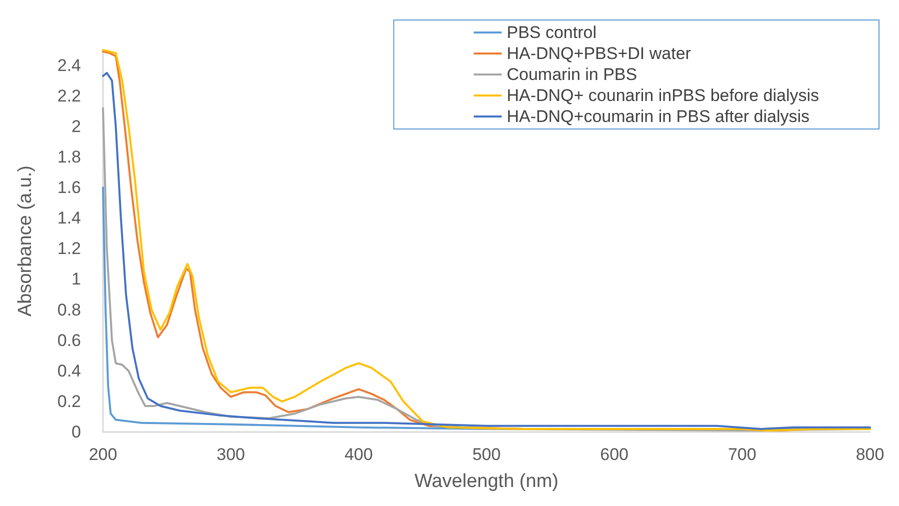 The width and height of the screenshot is (899, 506). Describe the element at coordinates (870, 454) in the screenshot. I see `x-tick-label: 800` at that location.